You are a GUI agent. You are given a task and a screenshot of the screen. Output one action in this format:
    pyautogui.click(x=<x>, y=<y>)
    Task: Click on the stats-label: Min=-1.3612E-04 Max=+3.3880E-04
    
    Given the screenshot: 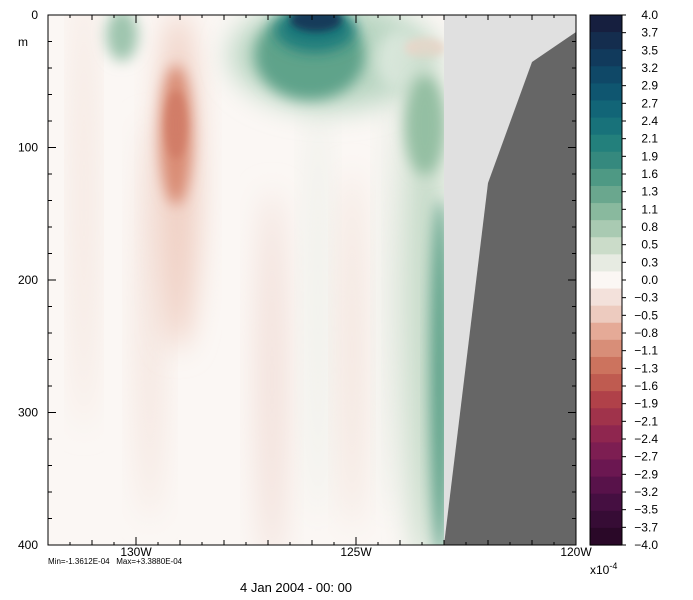 What is the action you would take?
    pyautogui.click(x=115, y=561)
    